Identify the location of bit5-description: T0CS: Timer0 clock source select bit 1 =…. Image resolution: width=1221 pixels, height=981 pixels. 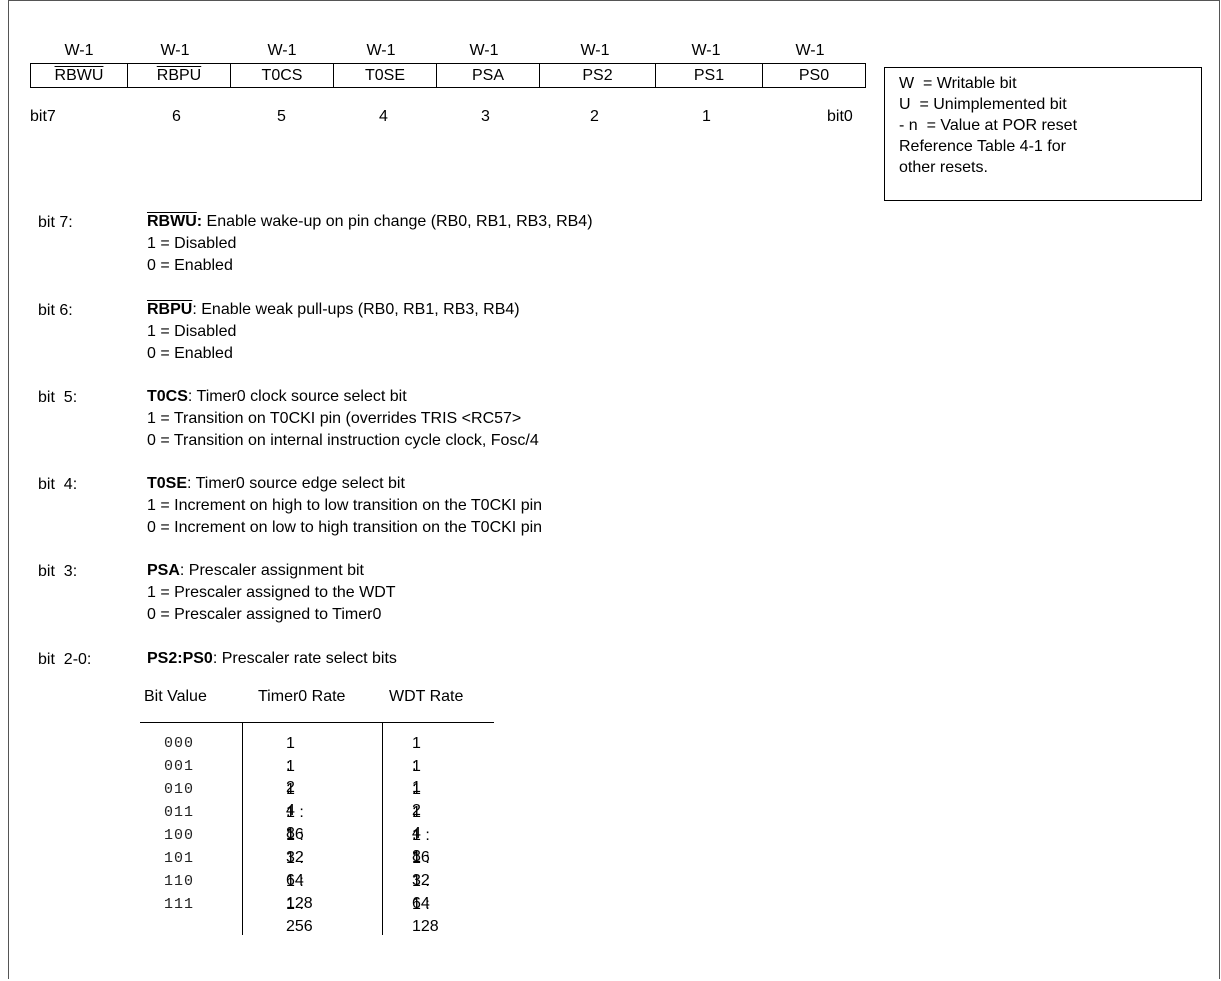
(343, 419).